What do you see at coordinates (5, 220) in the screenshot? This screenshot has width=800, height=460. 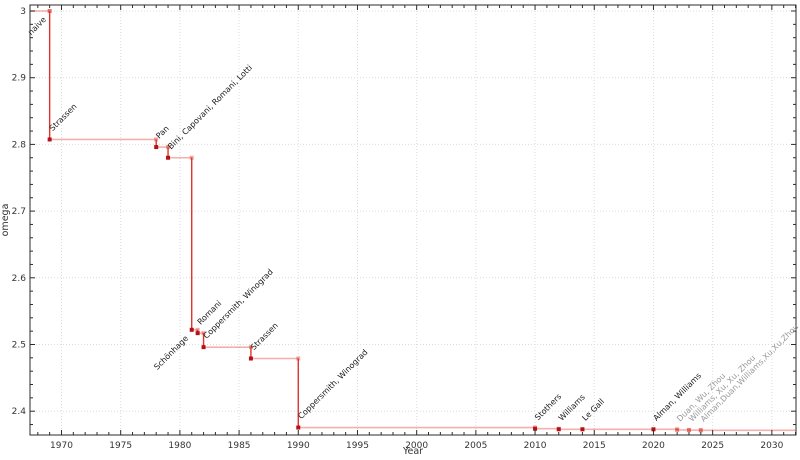 I see `y-axis-title: omega` at bounding box center [5, 220].